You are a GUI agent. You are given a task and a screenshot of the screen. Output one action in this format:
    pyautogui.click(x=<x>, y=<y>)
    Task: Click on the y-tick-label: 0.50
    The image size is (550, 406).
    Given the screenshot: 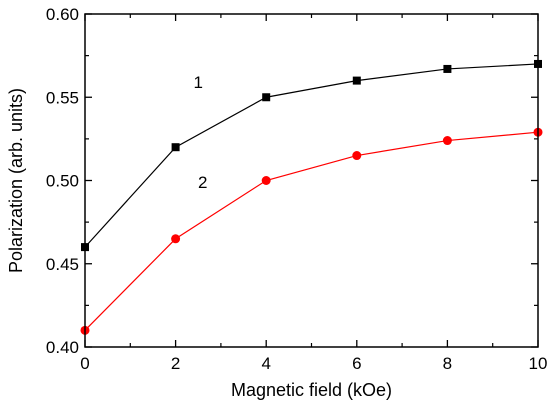 What is the action you would take?
    pyautogui.click(x=62, y=181)
    